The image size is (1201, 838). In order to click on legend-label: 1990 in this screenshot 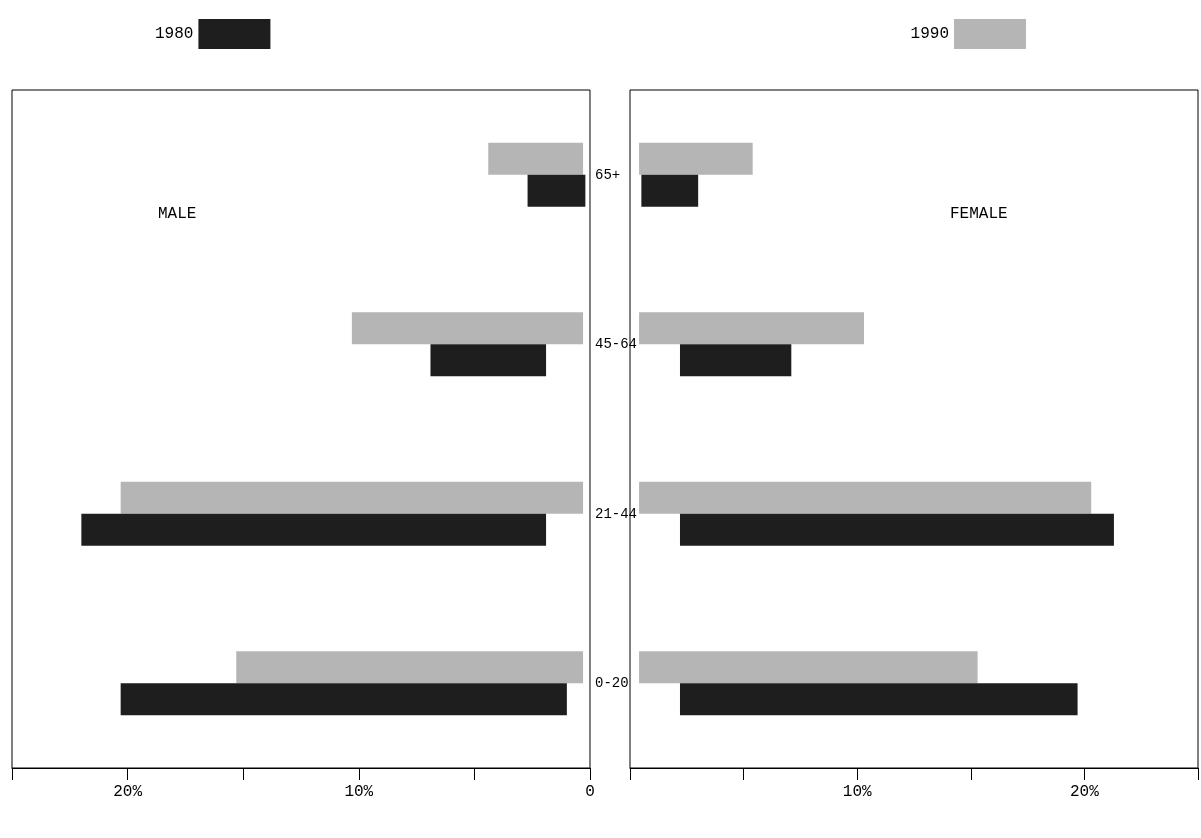, I will do `click(929, 34)`.